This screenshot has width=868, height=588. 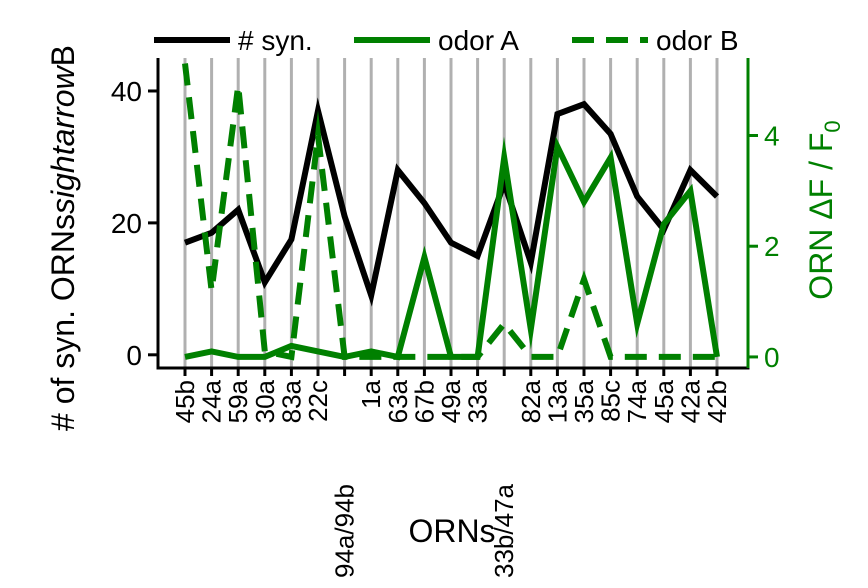 I want to click on x-tick-label: 67b, so click(x=424, y=401).